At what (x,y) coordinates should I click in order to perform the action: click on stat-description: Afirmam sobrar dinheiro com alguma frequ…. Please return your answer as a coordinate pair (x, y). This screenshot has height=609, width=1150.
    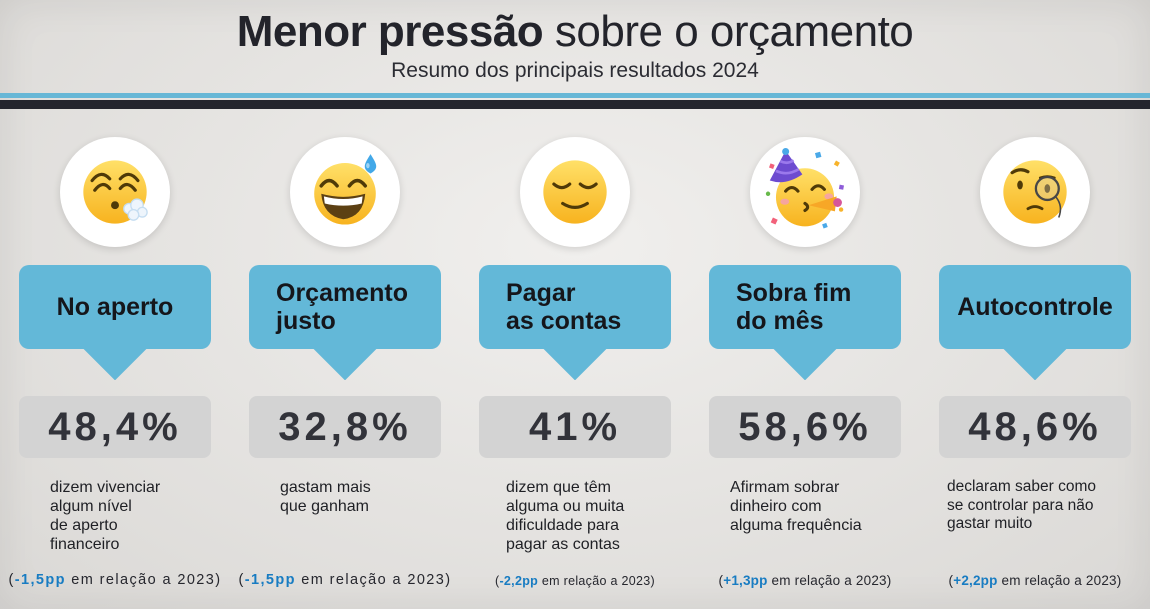
    Looking at the image, I should click on (796, 507).